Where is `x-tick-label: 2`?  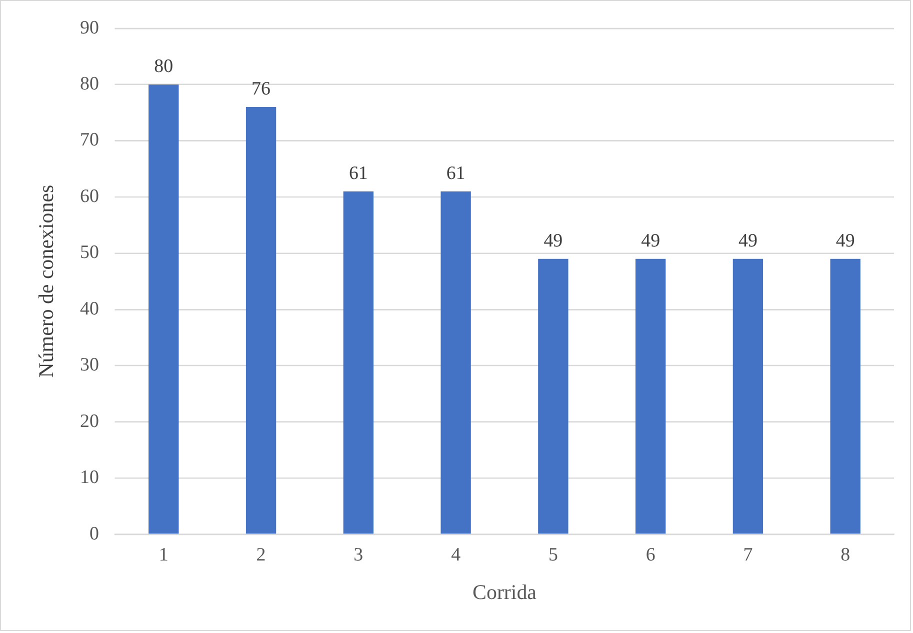 x-tick-label: 2 is located at coordinates (261, 555).